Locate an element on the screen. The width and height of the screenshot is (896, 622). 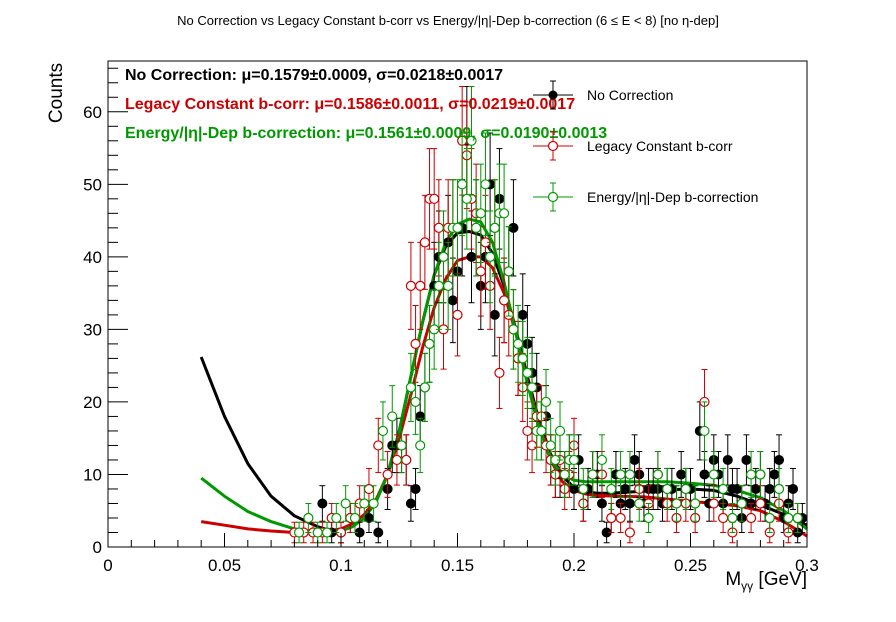
legend-entry: No Correction is located at coordinates (603, 95).